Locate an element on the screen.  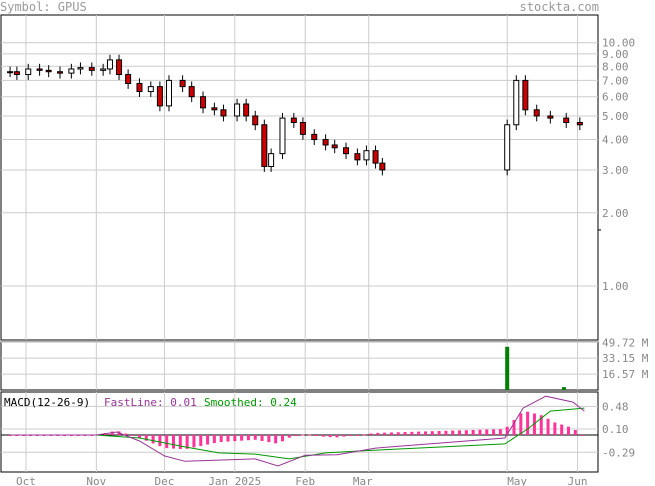
price-tick-label: 9.00 is located at coordinates (615, 54).